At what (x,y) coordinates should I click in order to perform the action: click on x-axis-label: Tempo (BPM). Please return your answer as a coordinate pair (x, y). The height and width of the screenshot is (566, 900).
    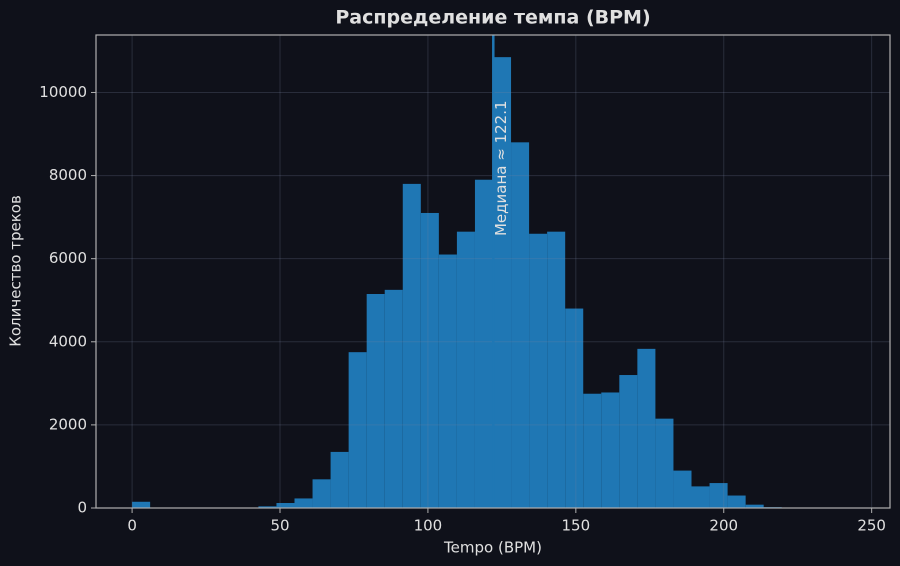
    Looking at the image, I should click on (492, 548).